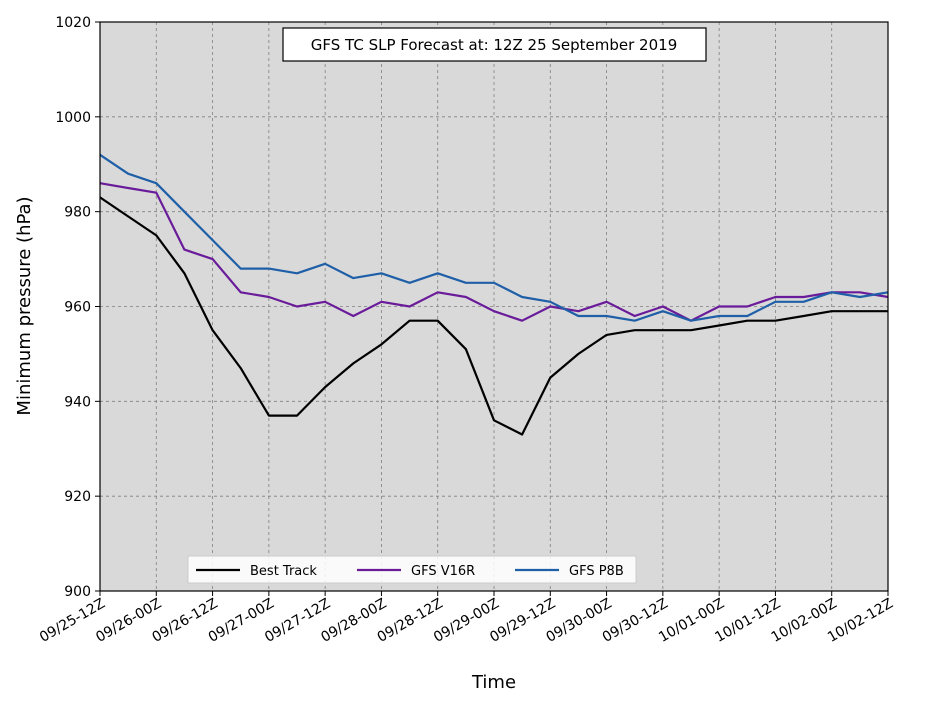  I want to click on y-tick-label: 940, so click(77, 402).